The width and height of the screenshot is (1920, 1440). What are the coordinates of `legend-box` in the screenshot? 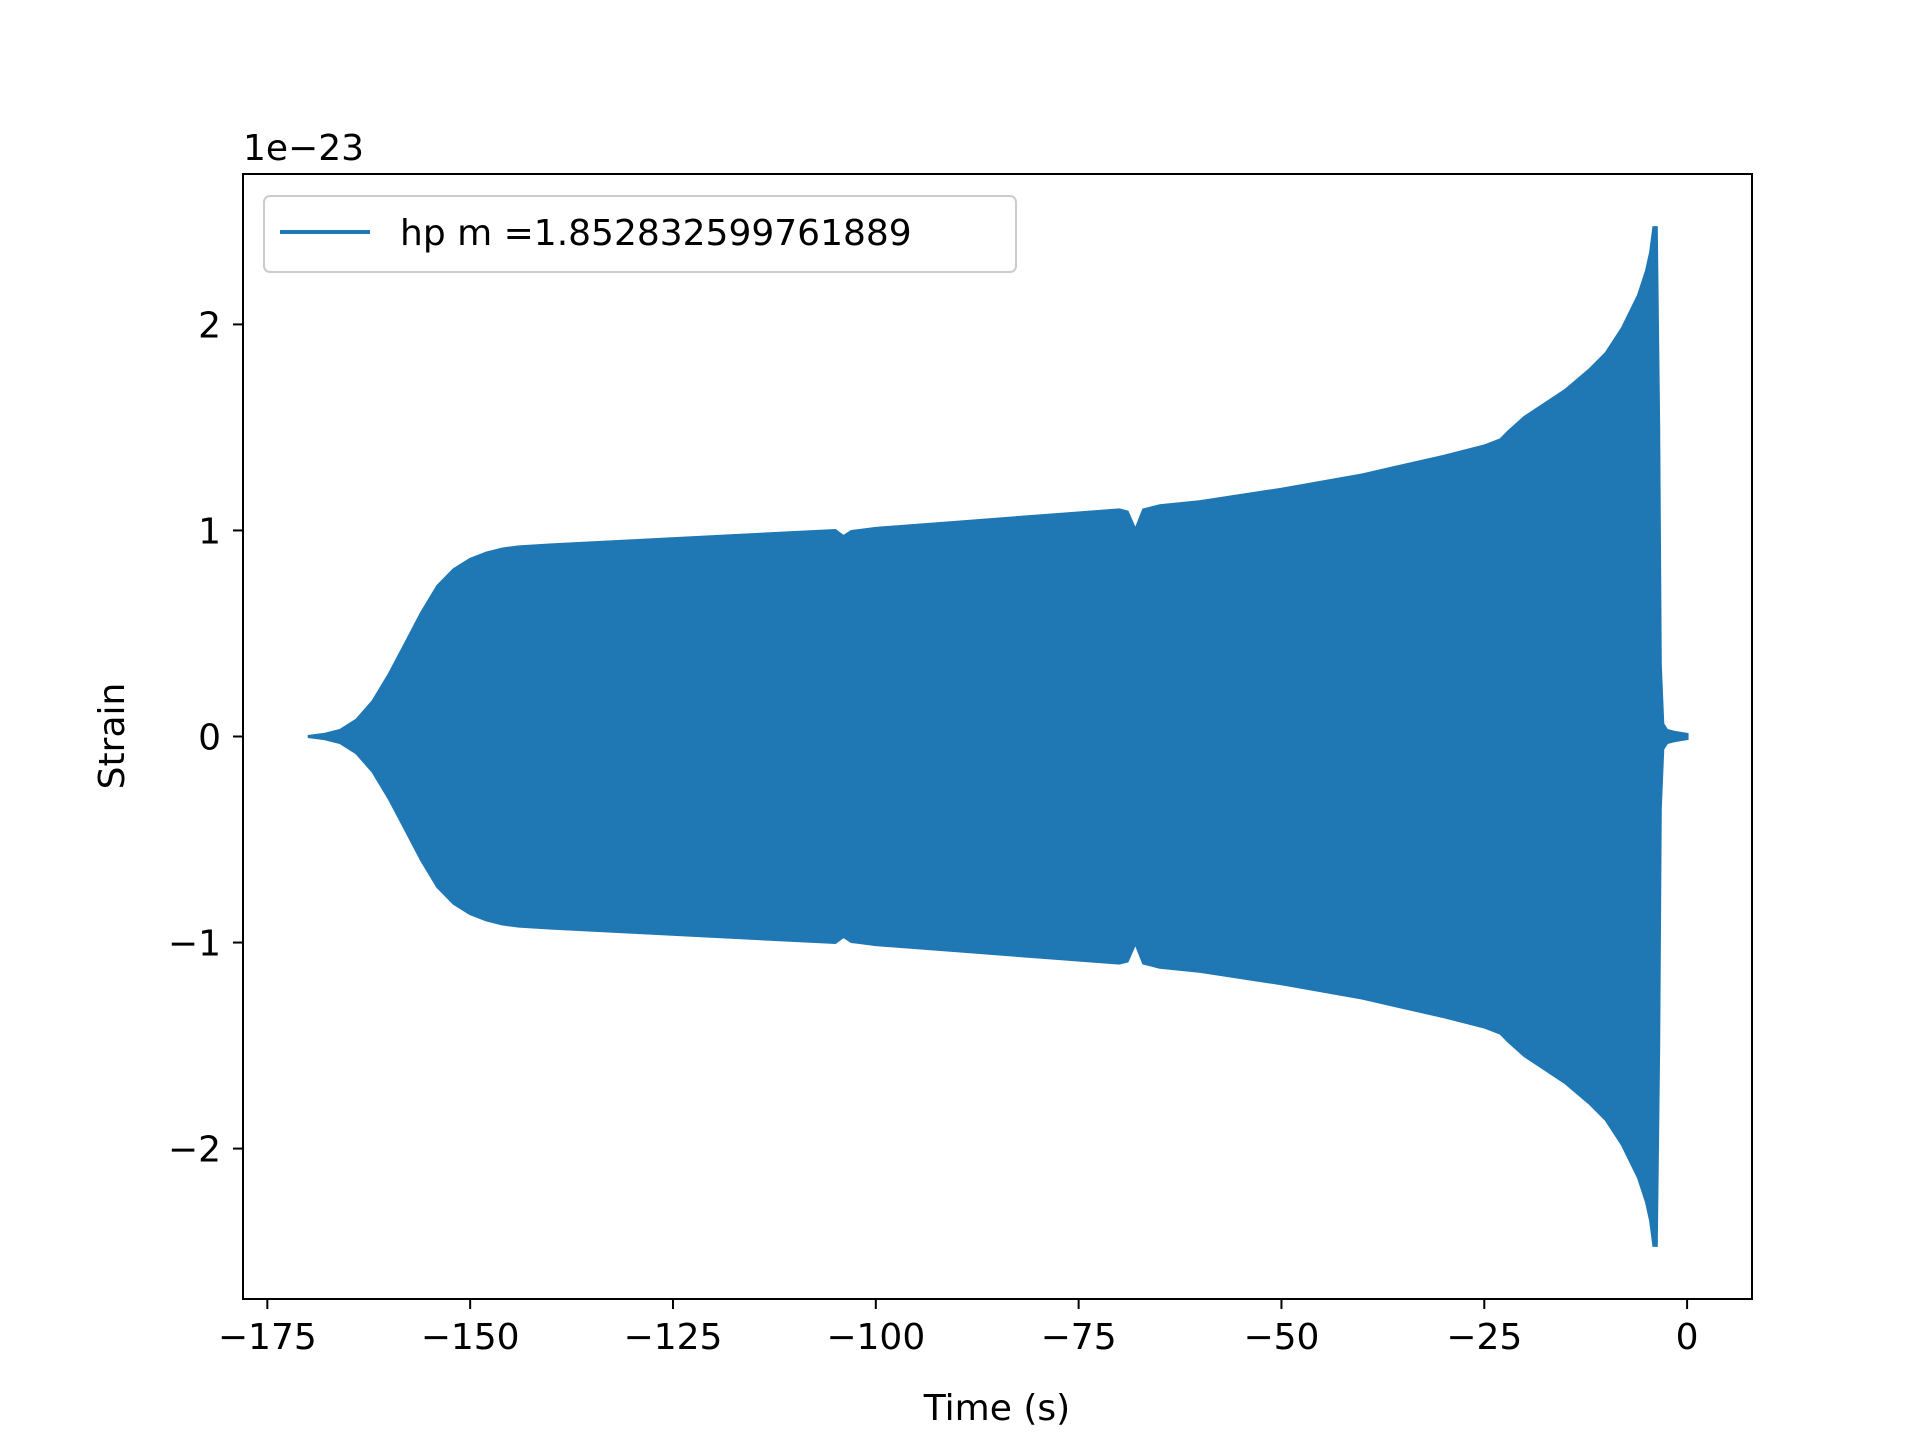 It's located at (640, 234).